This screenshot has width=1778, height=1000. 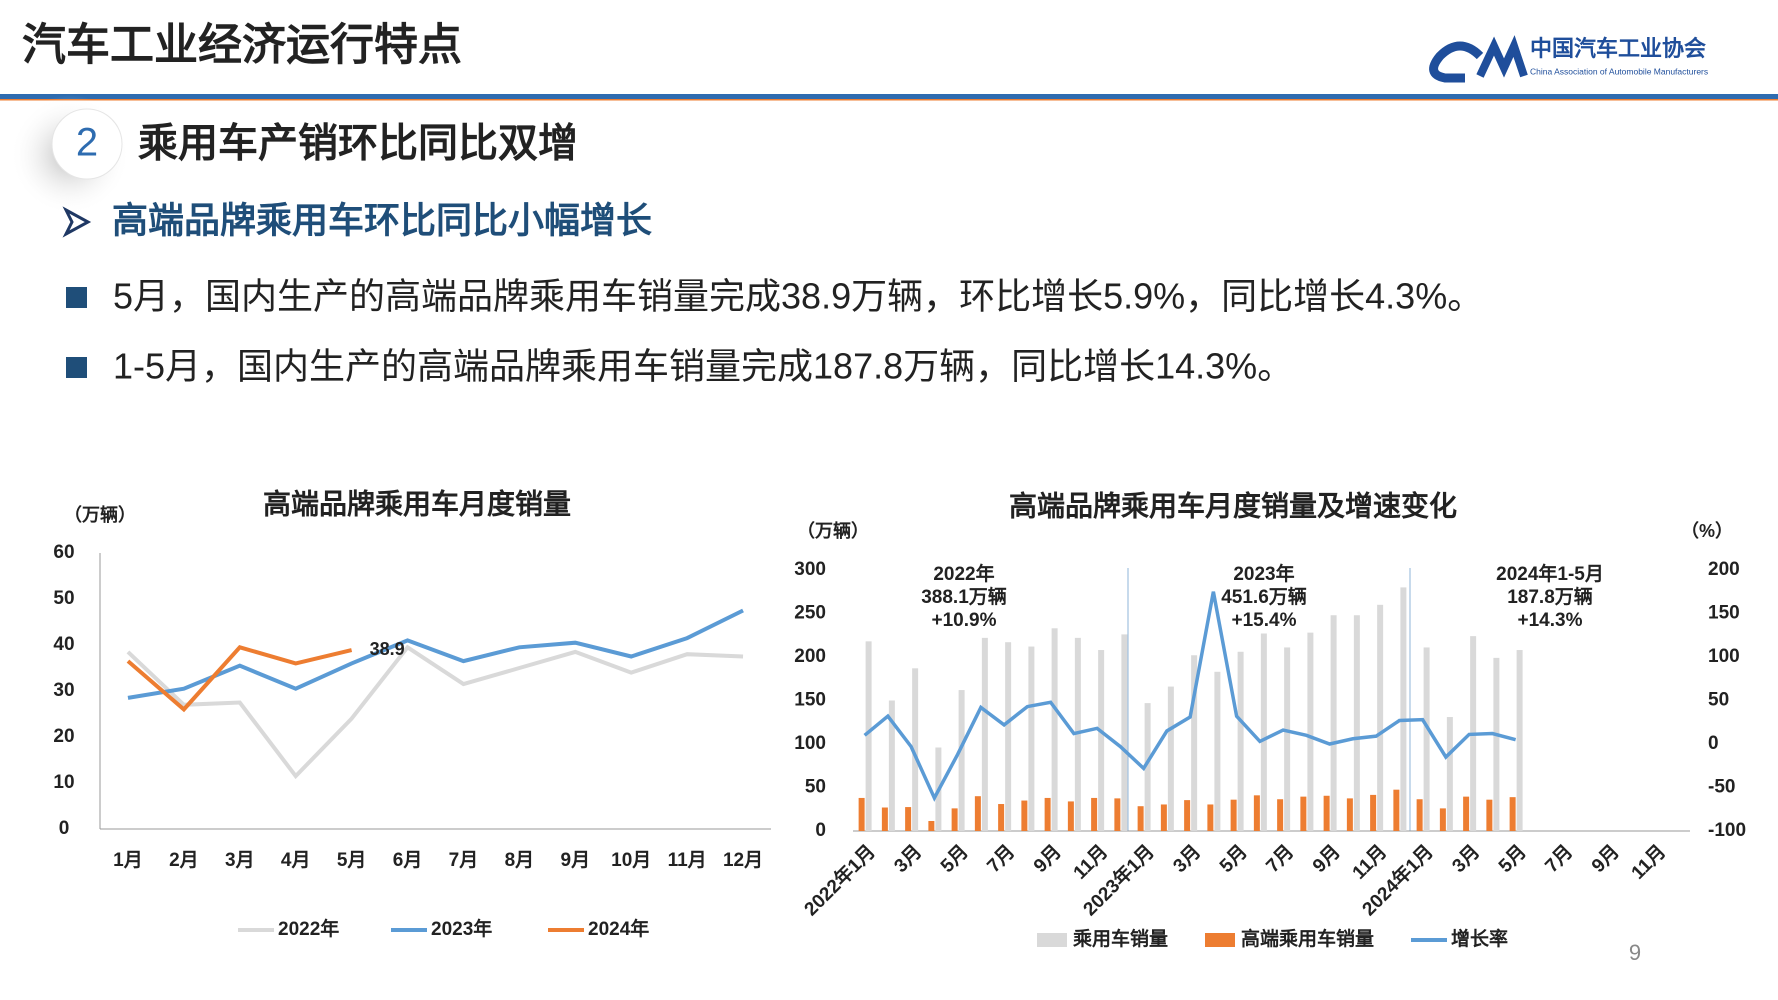 I want to click on x-tick-label: 10月, so click(x=631, y=860).